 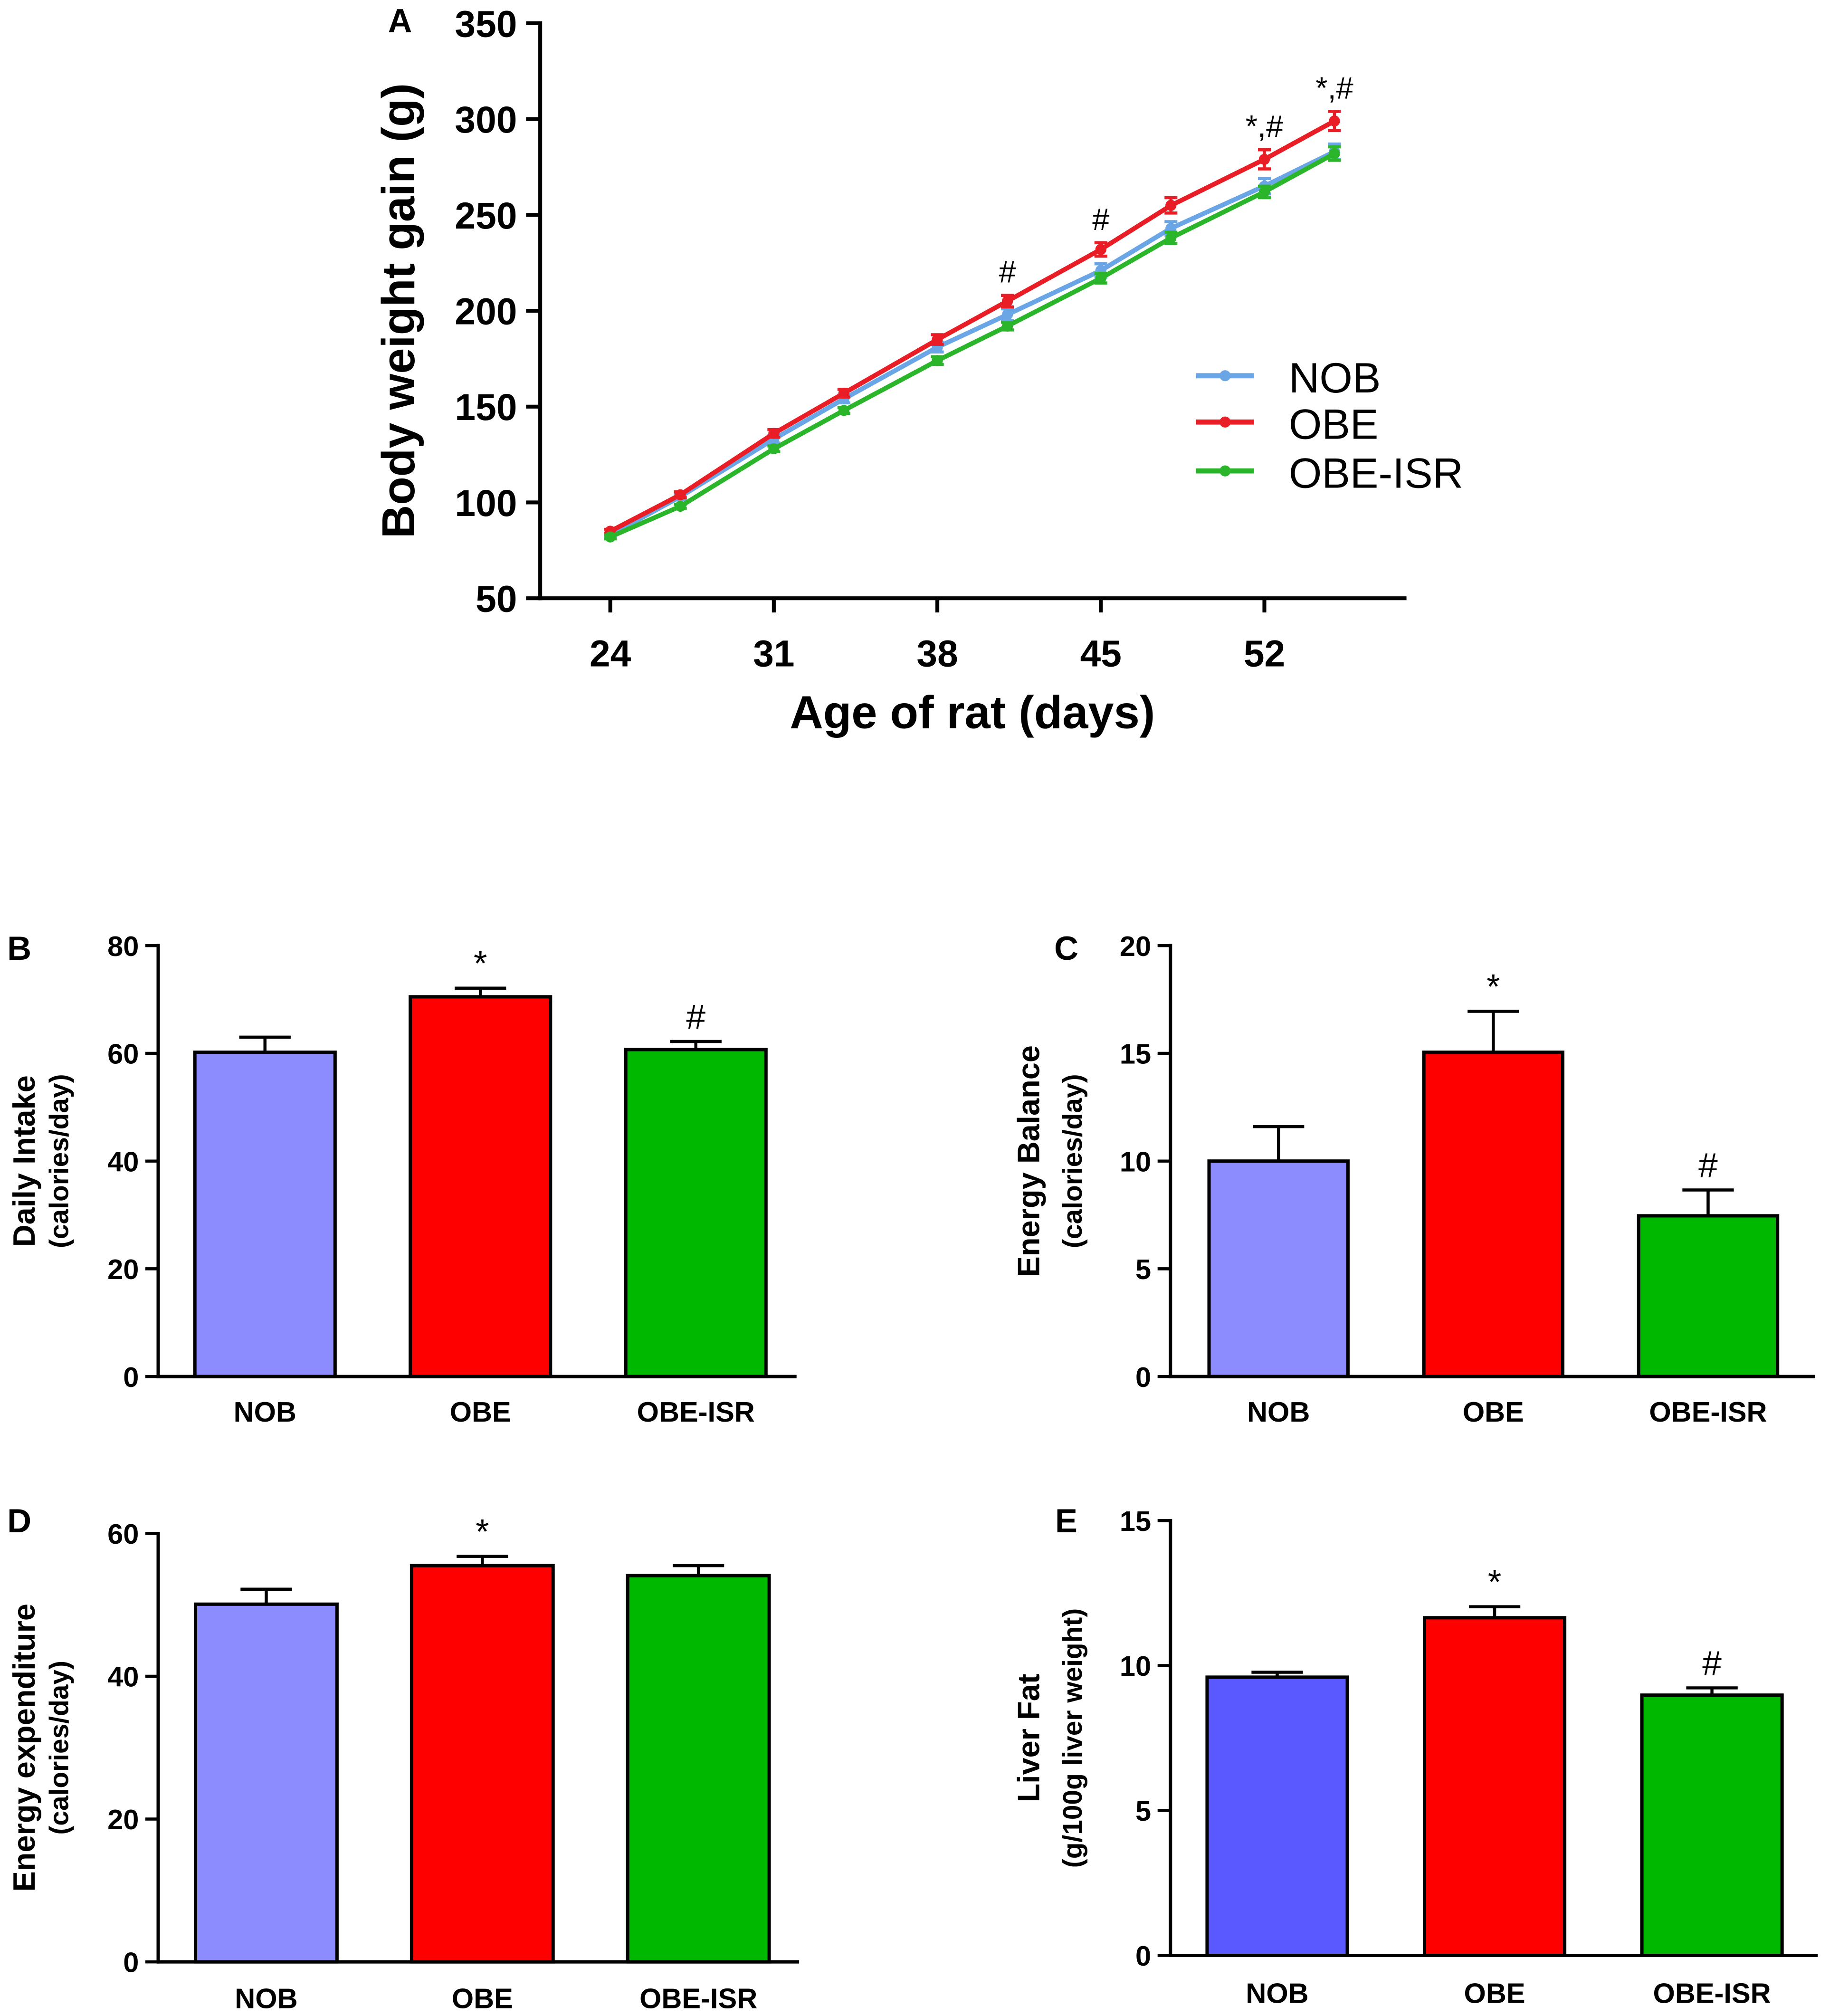 I want to click on y-tick-label: 80, so click(x=123, y=946).